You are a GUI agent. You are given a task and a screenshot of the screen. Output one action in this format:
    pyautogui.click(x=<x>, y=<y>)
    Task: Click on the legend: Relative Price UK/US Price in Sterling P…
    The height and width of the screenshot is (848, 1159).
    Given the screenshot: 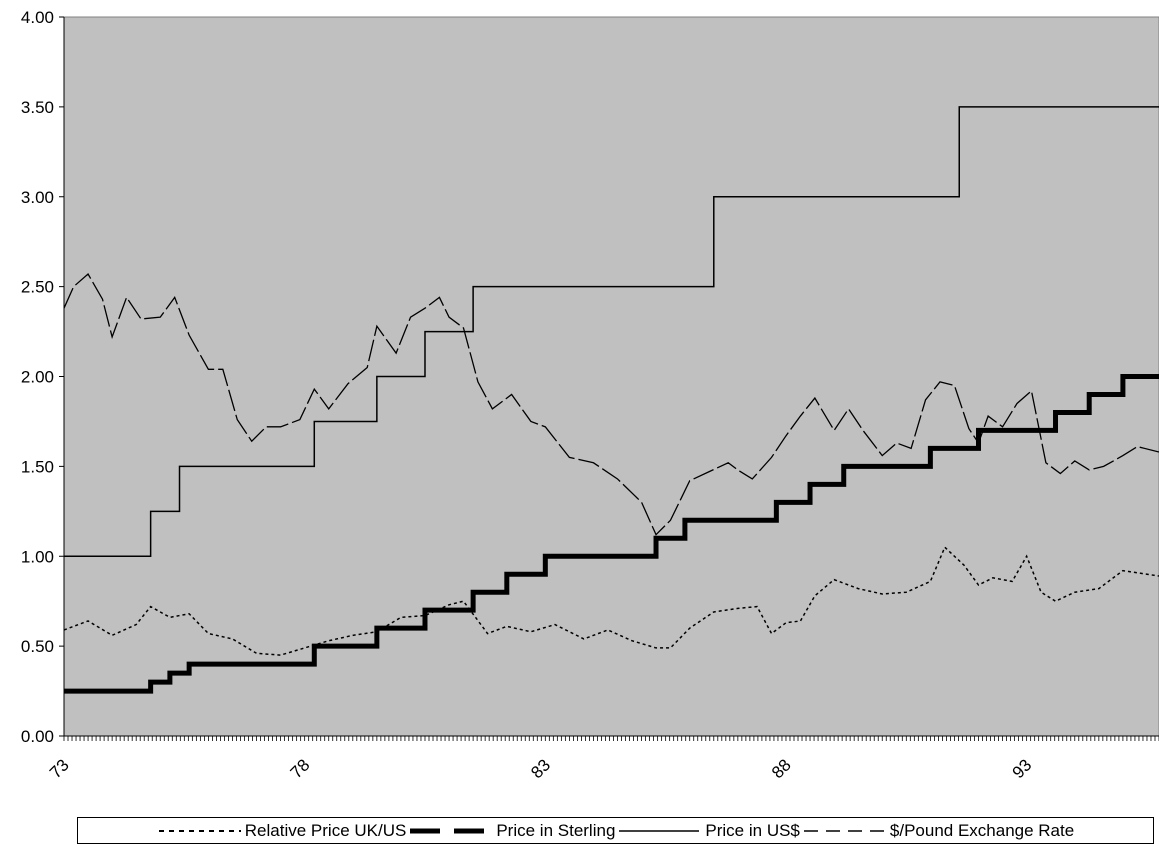 What is the action you would take?
    pyautogui.click(x=615, y=830)
    